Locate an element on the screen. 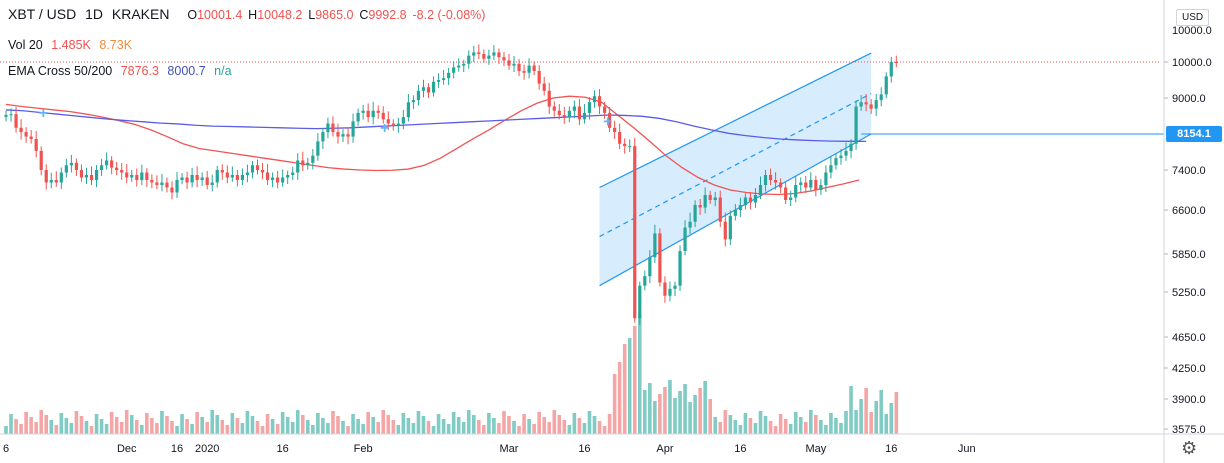 This screenshot has width=1224, height=463. volume-legend: Vol 20 1.485K 8.73K is located at coordinates (72, 45).